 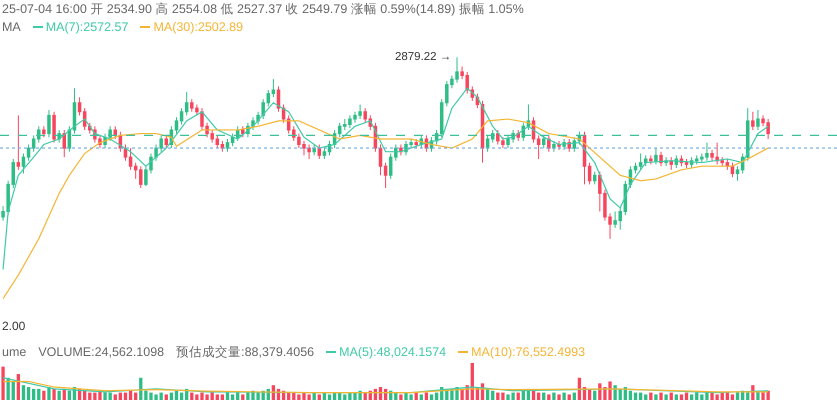 What do you see at coordinates (245, 352) in the screenshot?
I see `text: 预估成交量:88,379.4056` at bounding box center [245, 352].